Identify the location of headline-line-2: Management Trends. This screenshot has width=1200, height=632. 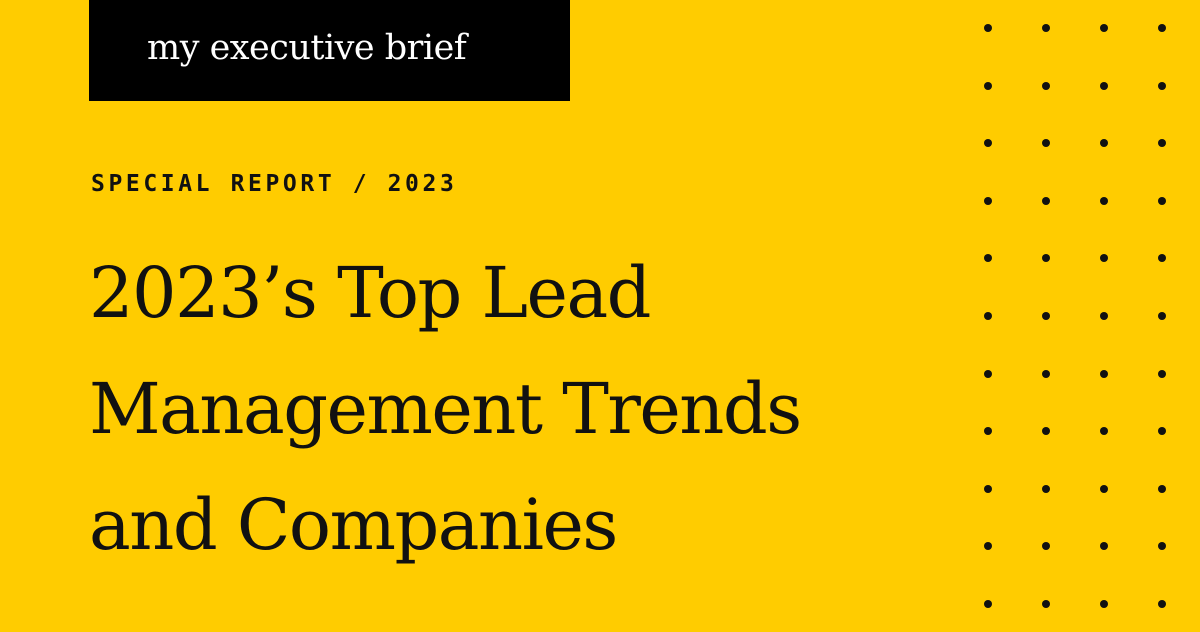
(445, 409).